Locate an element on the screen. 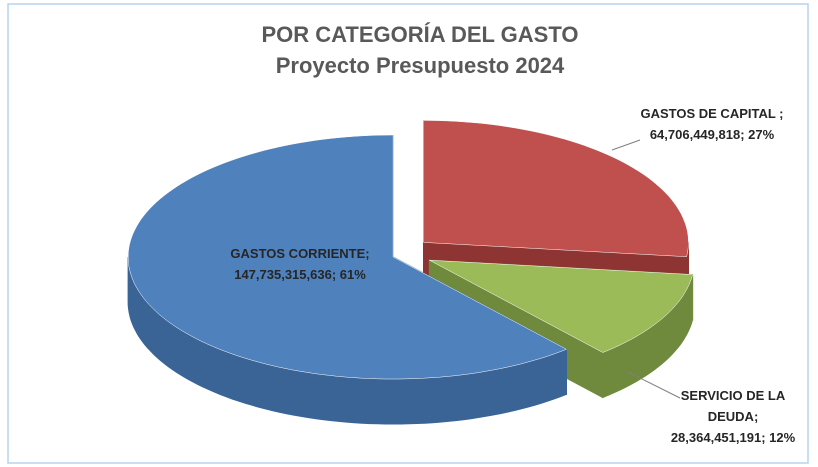  data-label: GASTOS CORRIENTE; 147,735,315,636; 61% is located at coordinates (299, 264).